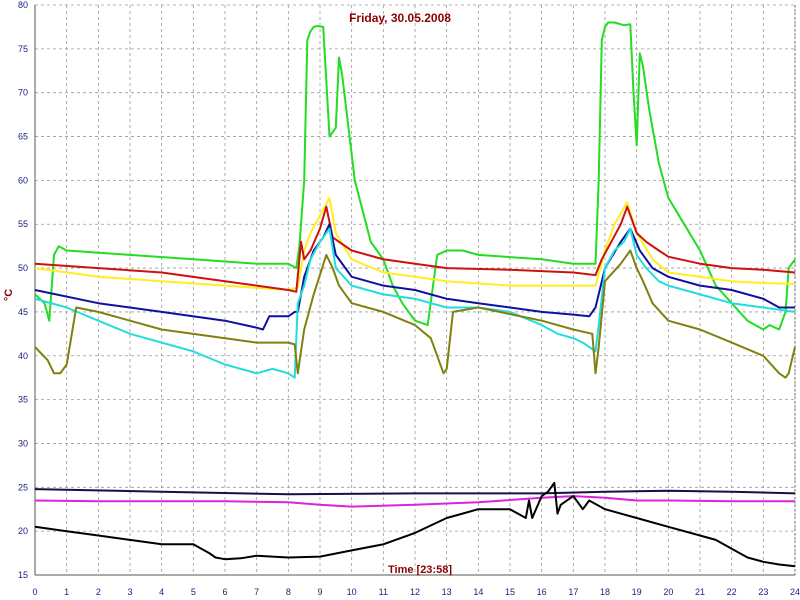 This screenshot has height=600, width=800. I want to click on x-tick-label: 4, so click(161, 592).